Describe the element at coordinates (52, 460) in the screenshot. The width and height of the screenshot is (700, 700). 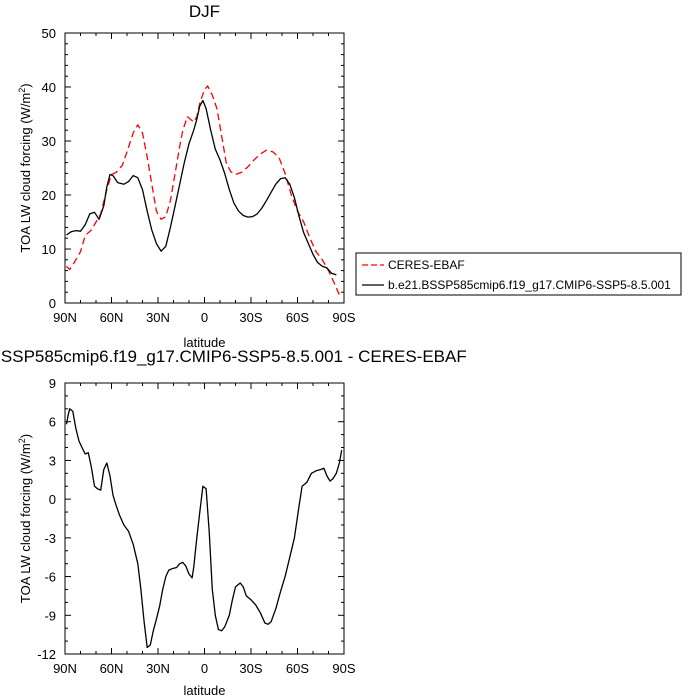
I see `y-tick-label: 3` at that location.